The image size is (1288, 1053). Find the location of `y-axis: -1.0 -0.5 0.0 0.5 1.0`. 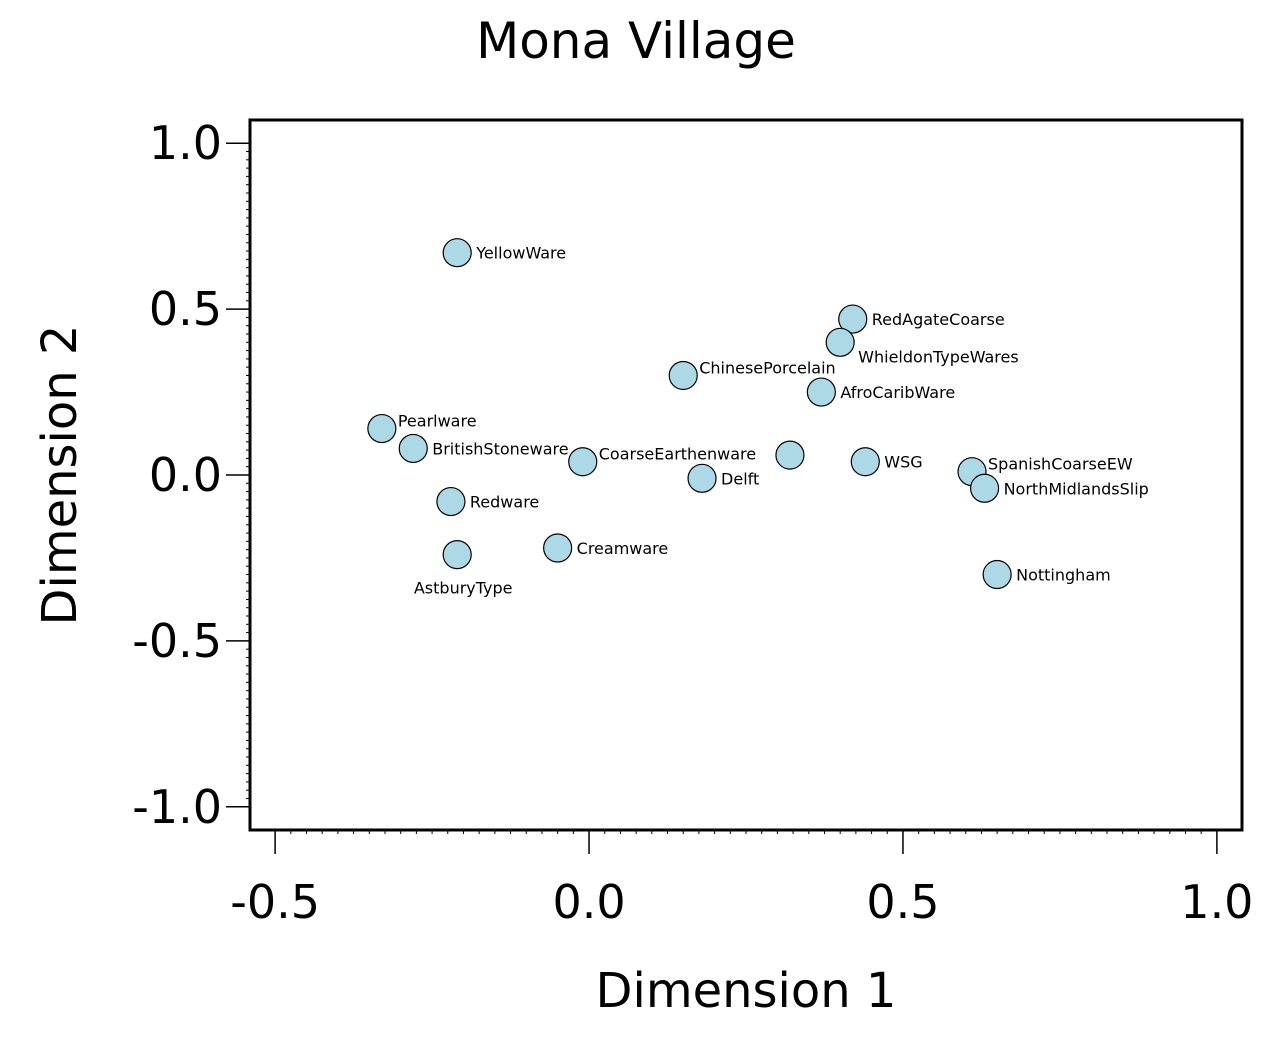

y-axis: -1.0 -0.5 0.0 0.5 1.0 is located at coordinates (191, 475).